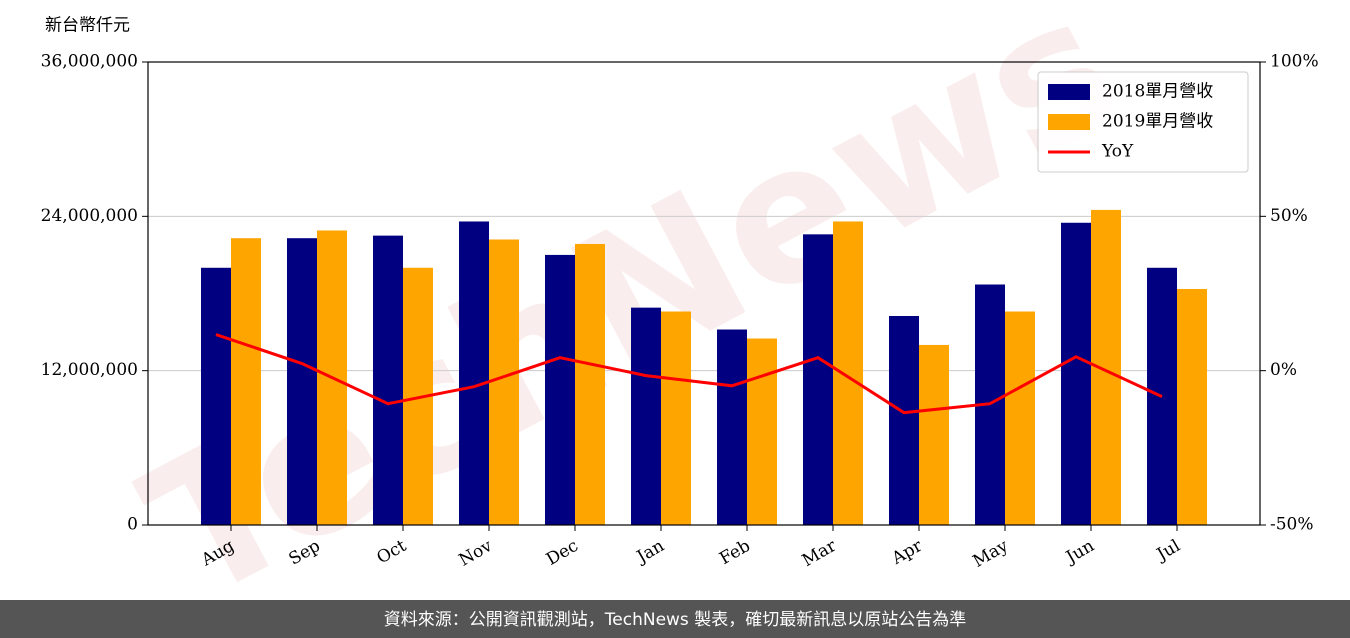  Describe the element at coordinates (735, 552) in the screenshot. I see `x-tick-label: Feb` at that location.